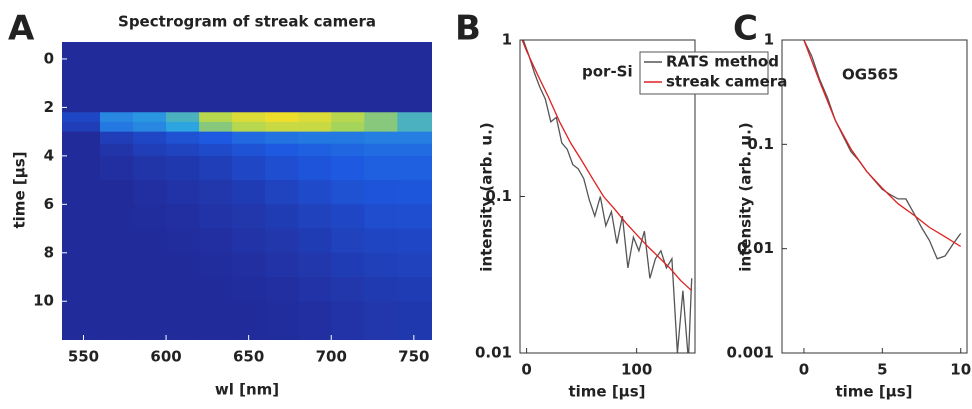 The width and height of the screenshot is (972, 409). I want to click on x-tick-label: 10, so click(960, 370).